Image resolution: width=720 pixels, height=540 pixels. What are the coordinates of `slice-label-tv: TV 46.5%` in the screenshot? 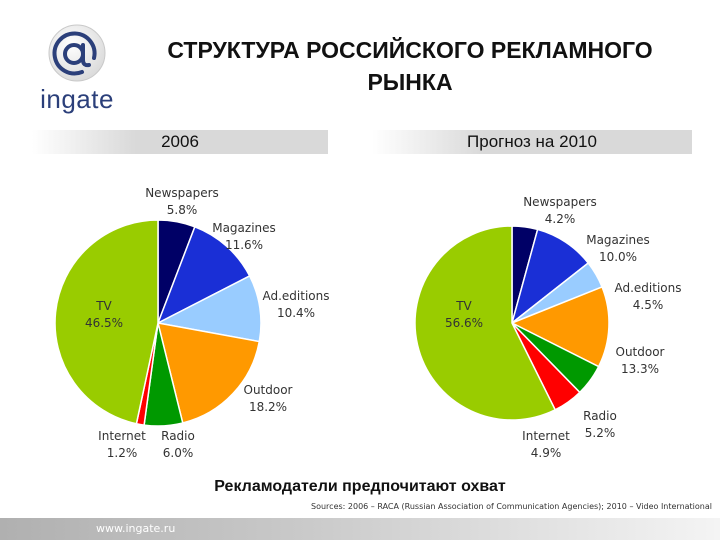 It's located at (104, 314).